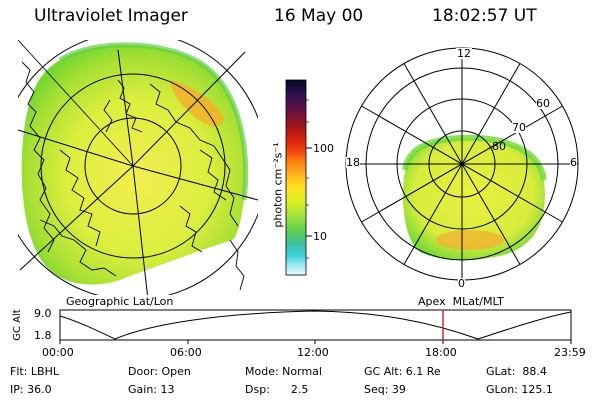  I want to click on time-label: 18:02:57 UT, so click(484, 16).